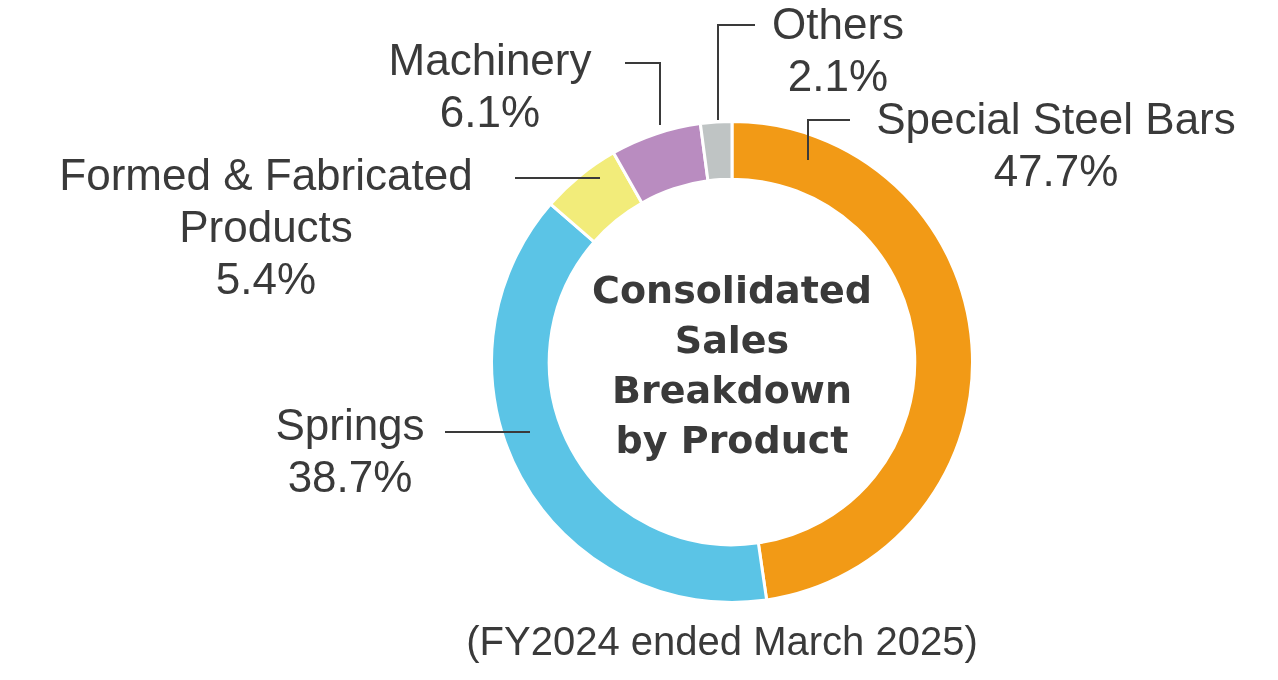  I want to click on slice-label: Formed & Fabricated Products, so click(266, 201).